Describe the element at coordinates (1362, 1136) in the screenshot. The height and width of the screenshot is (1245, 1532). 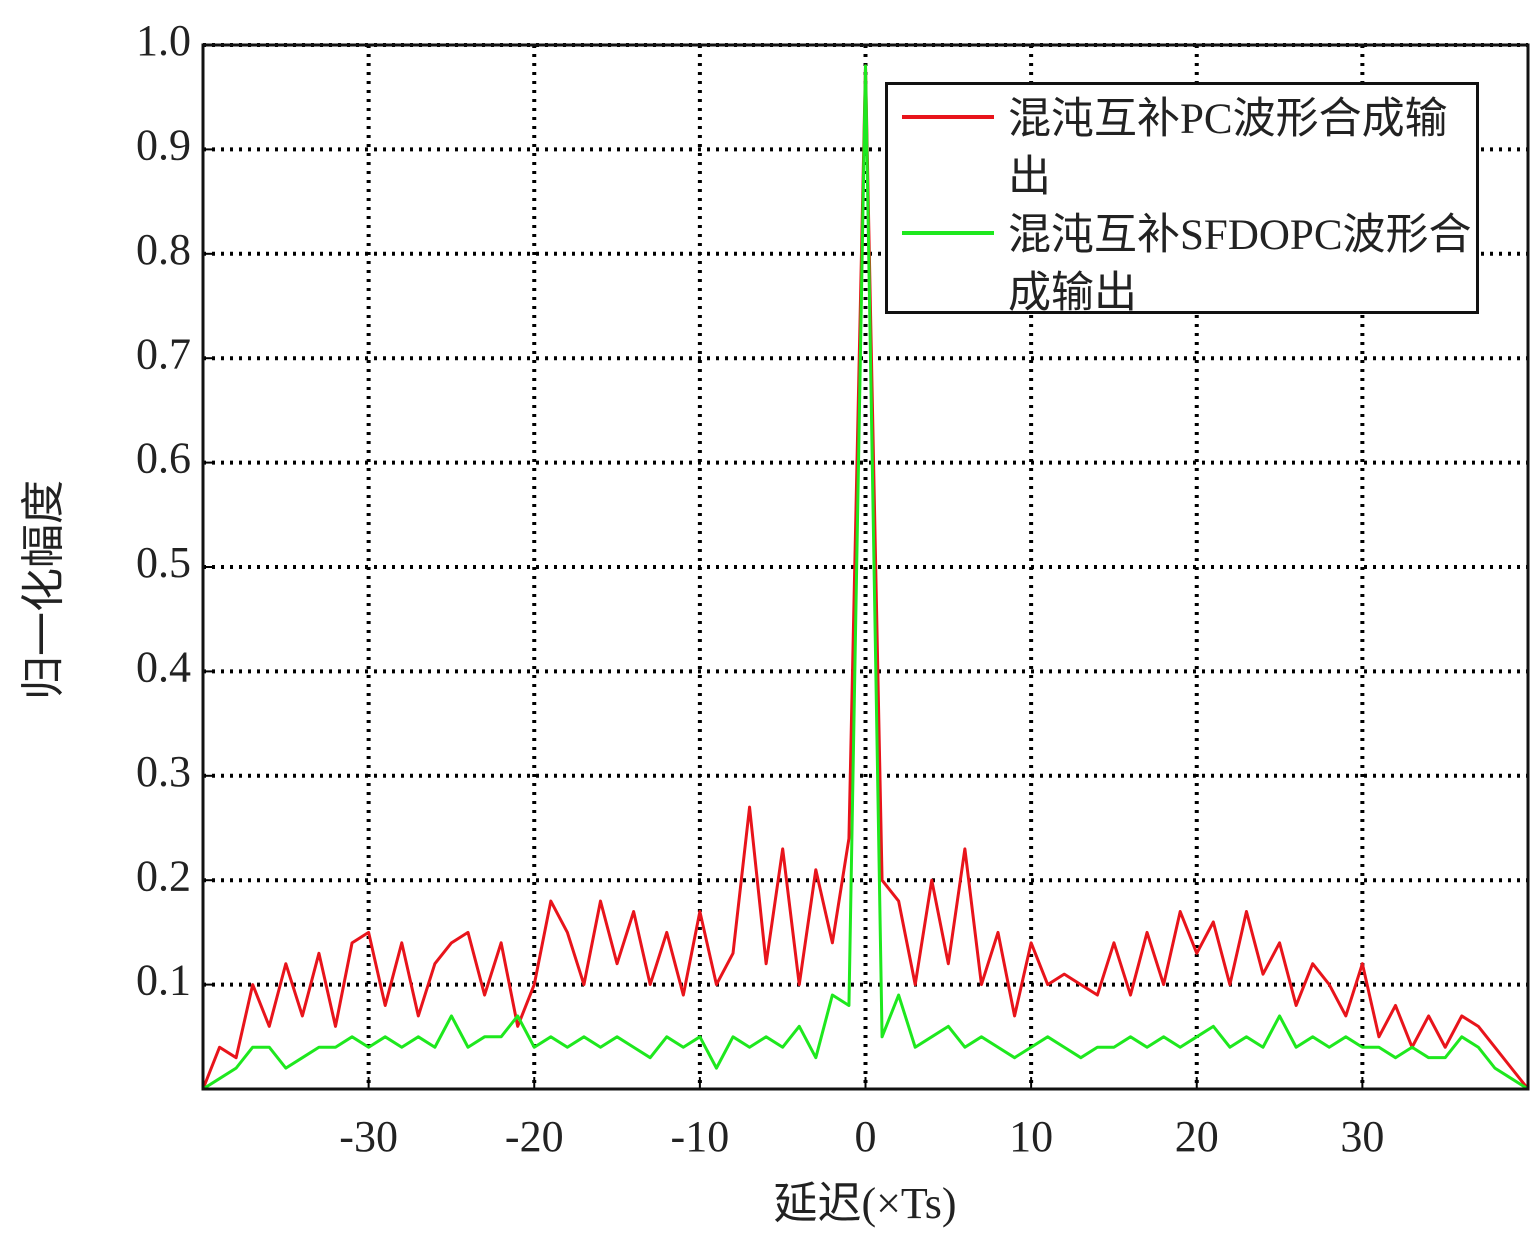
I see `x-tick-label: 30` at that location.